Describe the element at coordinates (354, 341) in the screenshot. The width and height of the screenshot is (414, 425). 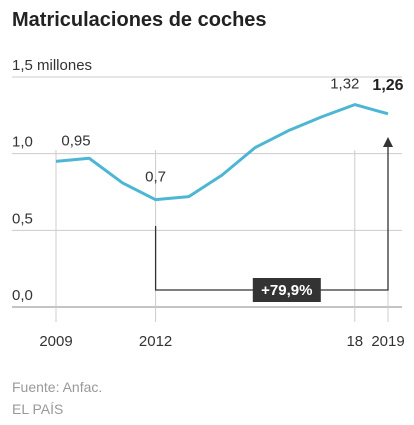
I see `x-tick-label: 18` at that location.